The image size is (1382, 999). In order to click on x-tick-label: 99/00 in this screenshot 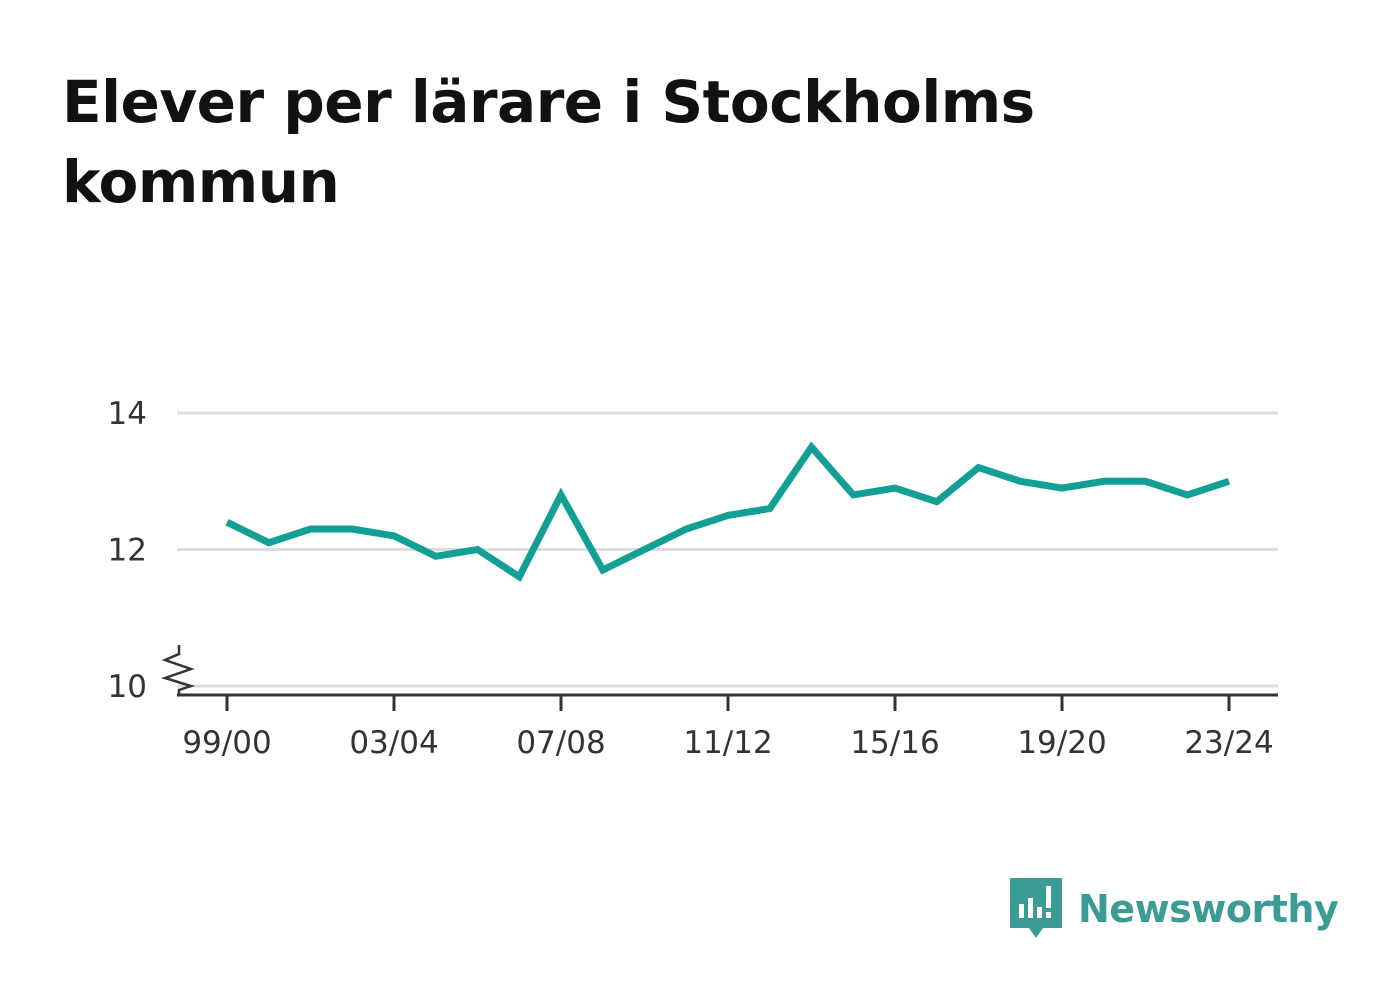, I will do `click(226, 743)`.